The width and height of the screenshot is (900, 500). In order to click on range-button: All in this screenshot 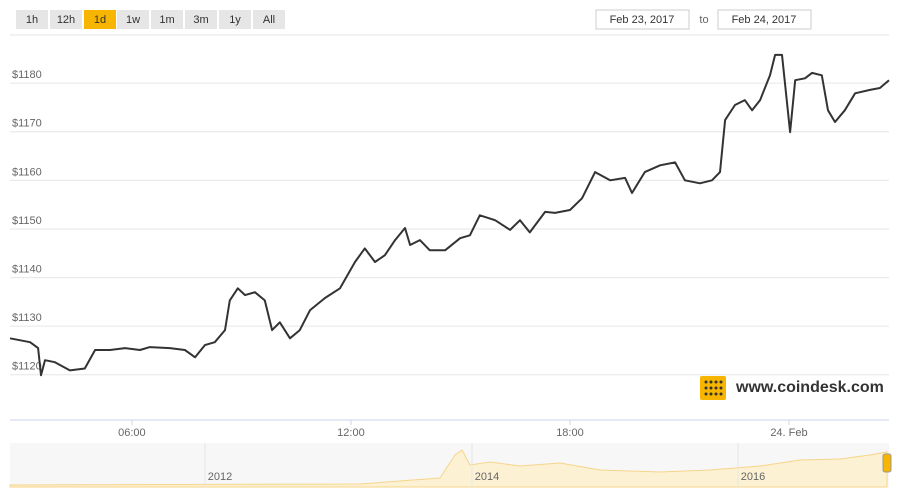, I will do `click(269, 19)`.